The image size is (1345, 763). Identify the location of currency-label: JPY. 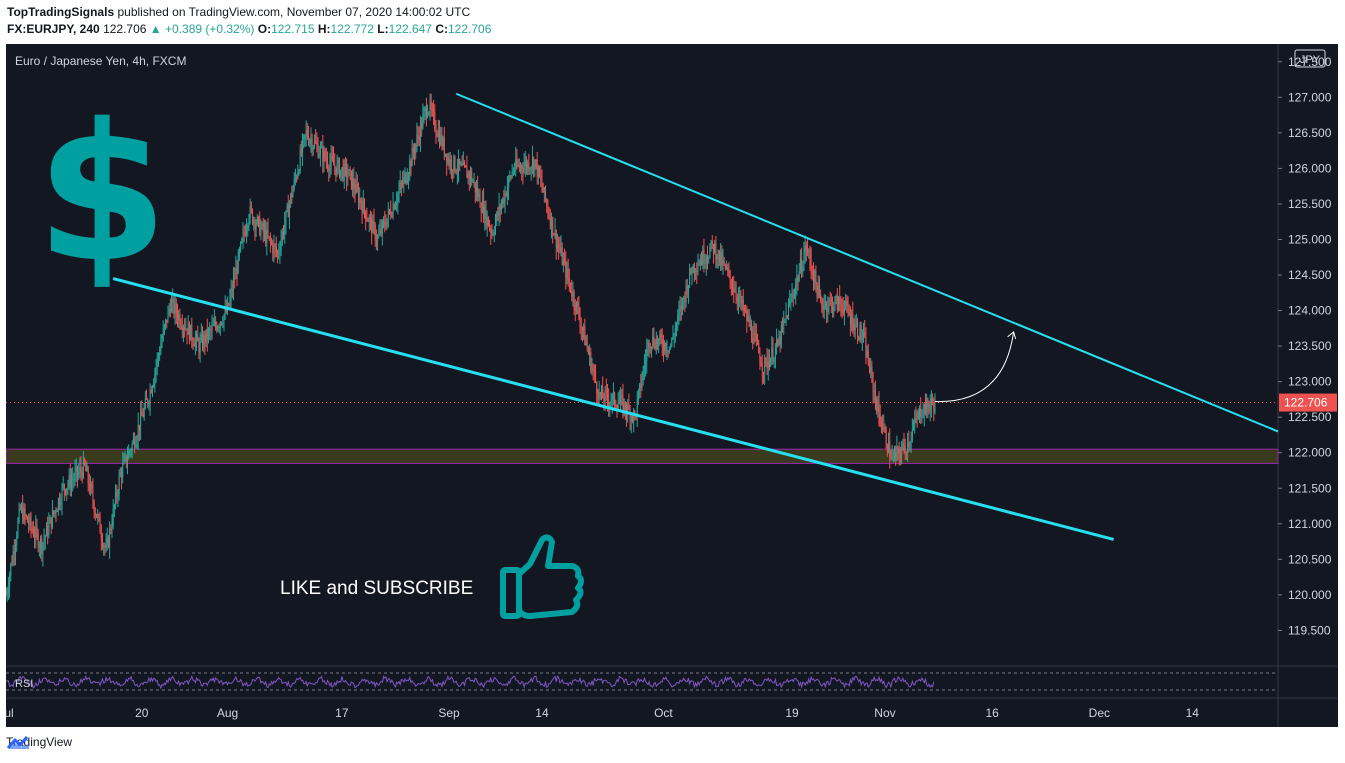
(1310, 60).